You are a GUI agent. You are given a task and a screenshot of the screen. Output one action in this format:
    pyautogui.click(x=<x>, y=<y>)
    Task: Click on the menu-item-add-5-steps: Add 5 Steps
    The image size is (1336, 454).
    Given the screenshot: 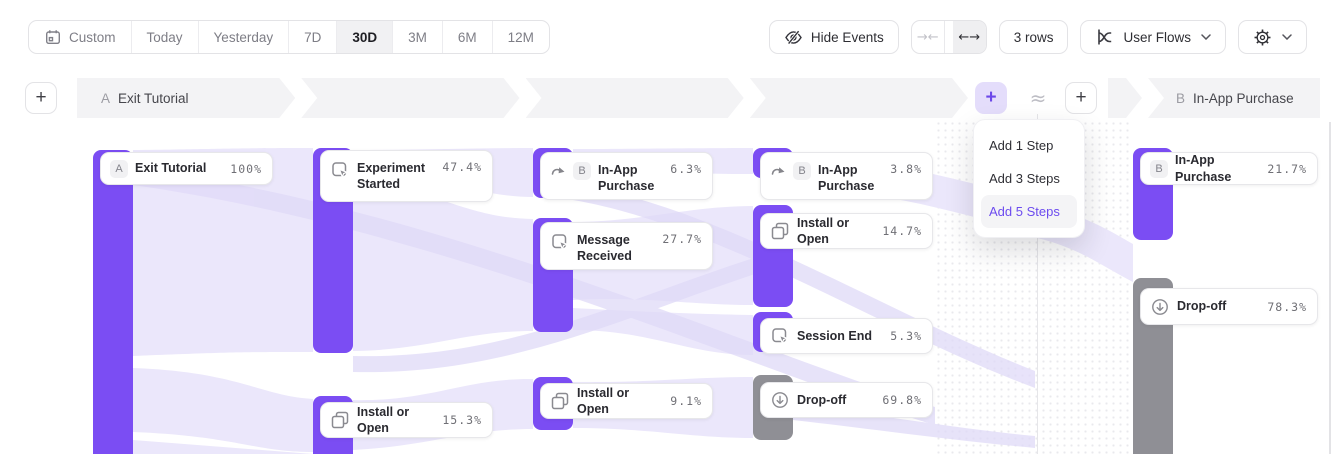 What is the action you would take?
    pyautogui.click(x=1029, y=211)
    